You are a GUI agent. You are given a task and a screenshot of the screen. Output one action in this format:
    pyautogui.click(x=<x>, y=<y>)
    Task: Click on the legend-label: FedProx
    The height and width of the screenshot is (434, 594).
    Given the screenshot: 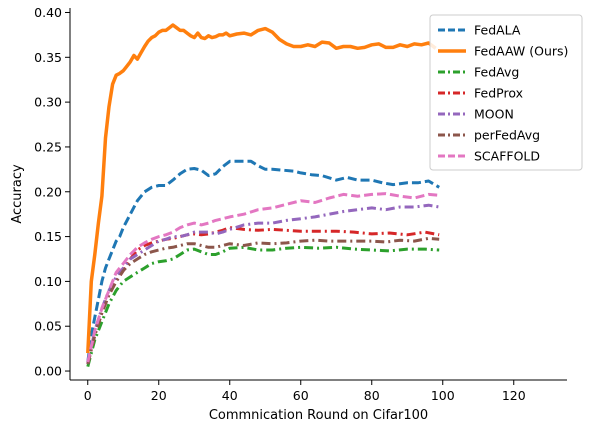 What is the action you would take?
    pyautogui.click(x=498, y=93)
    